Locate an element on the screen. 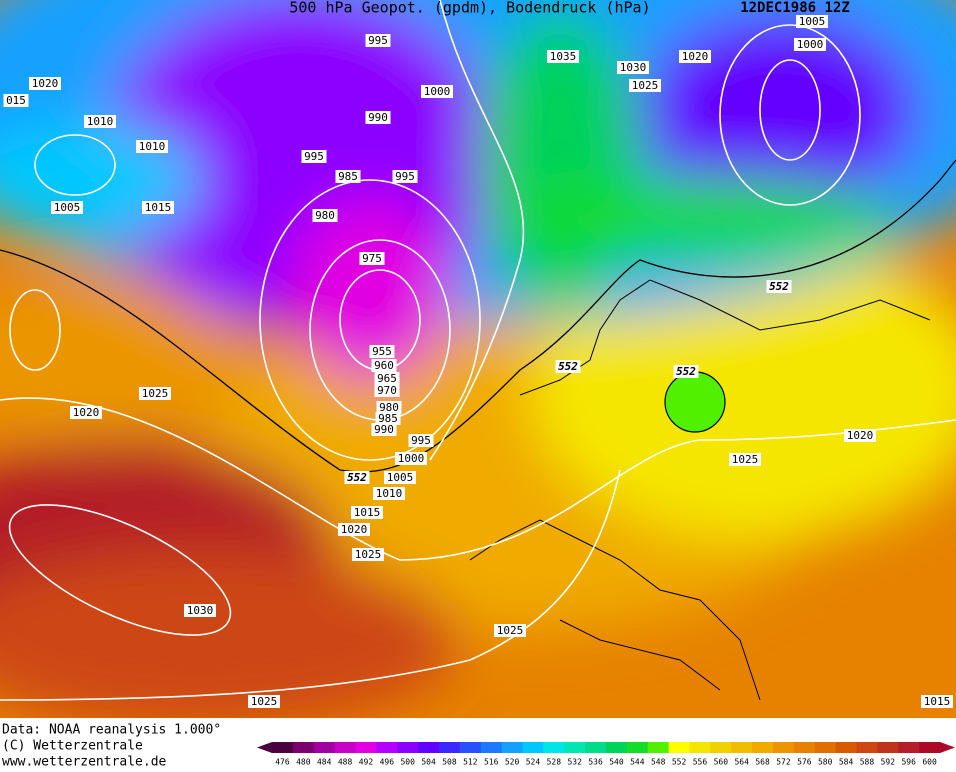  isobar-label: 1035 is located at coordinates (563, 56).